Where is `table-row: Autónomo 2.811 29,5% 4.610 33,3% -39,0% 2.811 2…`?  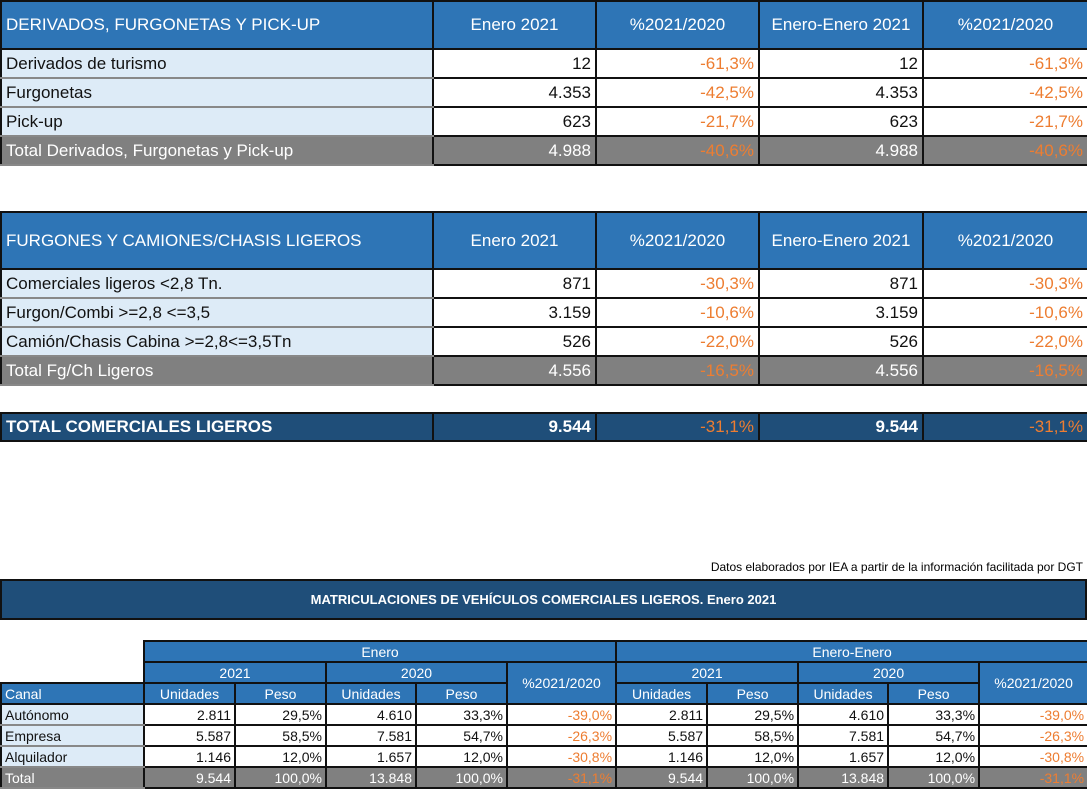 table-row: Autónomo 2.811 29,5% 4.610 33,3% -39,0% 2.811 2… is located at coordinates (543, 714).